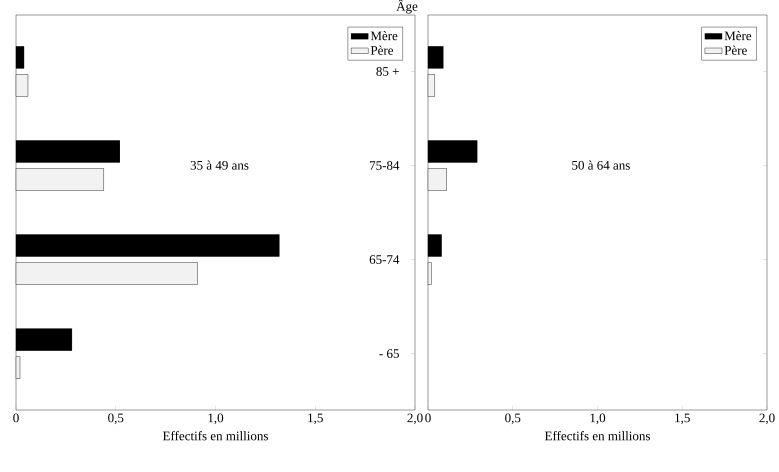 The height and width of the screenshot is (472, 779). Describe the element at coordinates (389, 353) in the screenshot. I see `y-tick-label: - 65` at that location.